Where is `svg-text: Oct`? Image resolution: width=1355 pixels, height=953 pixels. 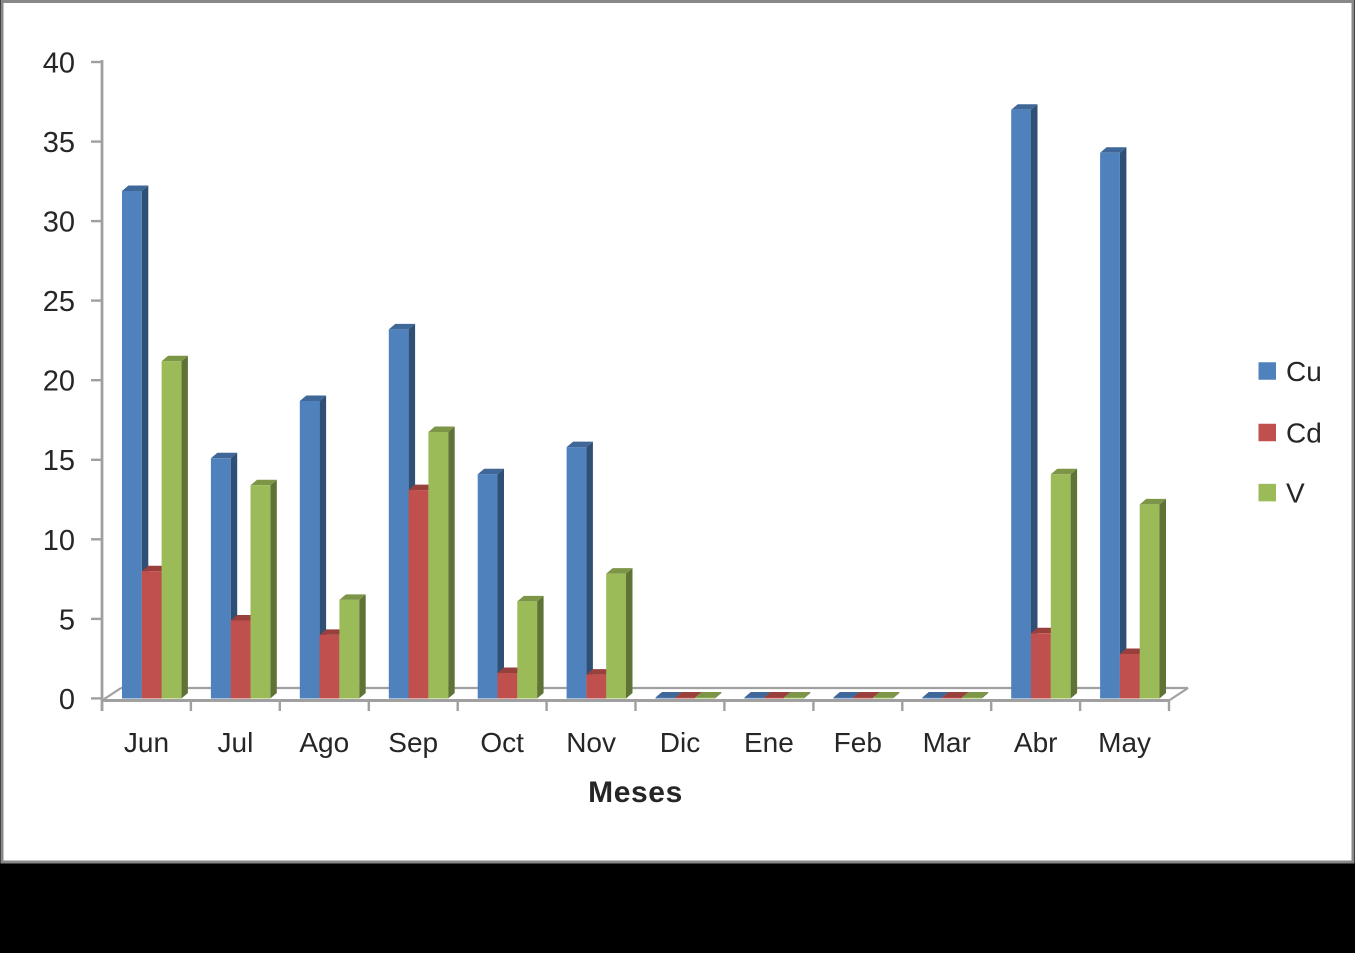 svg-text: Oct is located at coordinates (502, 742).